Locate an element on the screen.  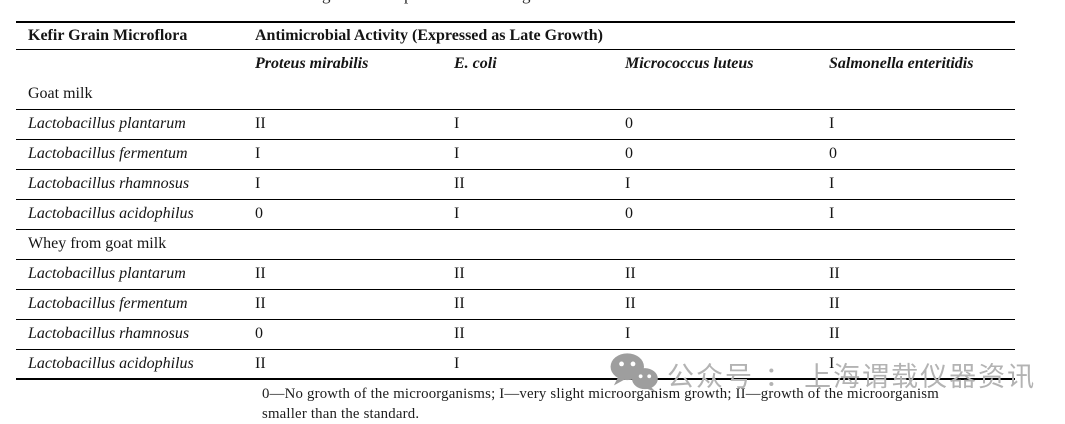
table-row: Lactobacillus acidophilus II I I I is located at coordinates (515, 364).